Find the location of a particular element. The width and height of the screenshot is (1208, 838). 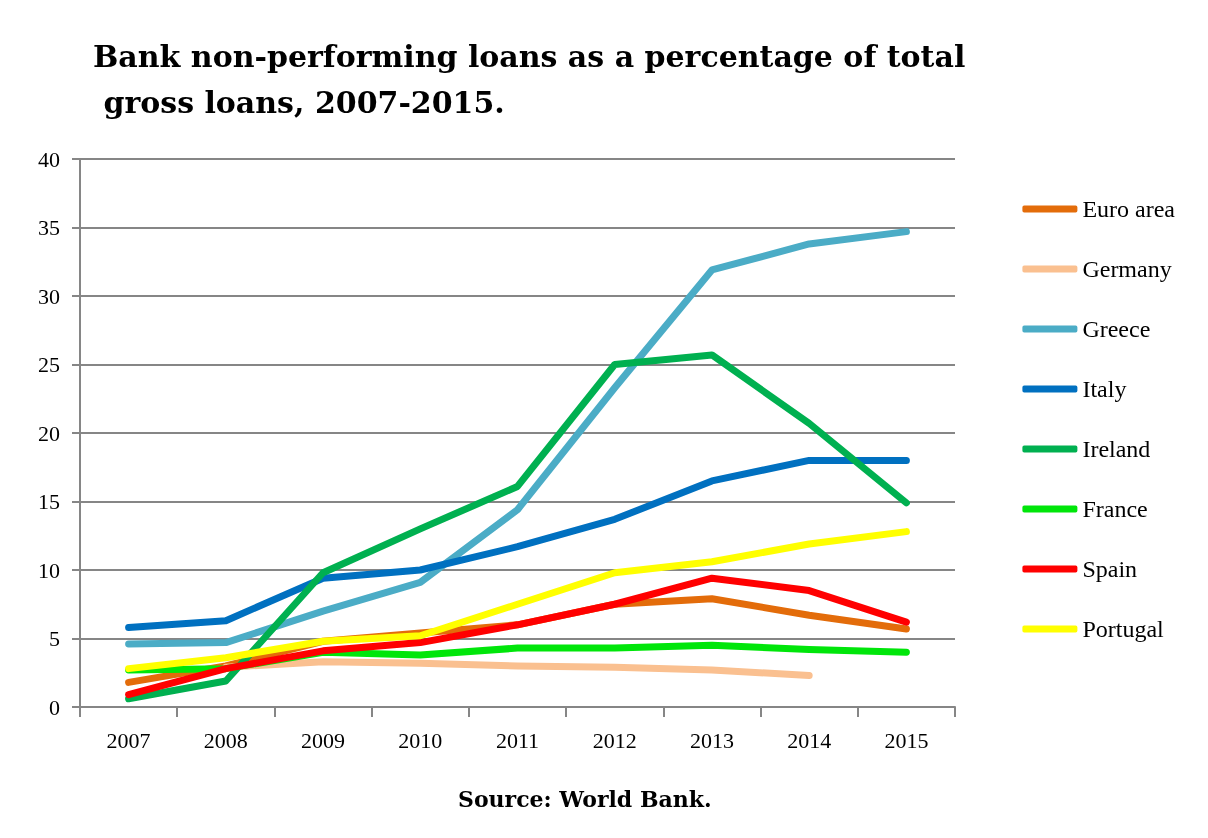

source-note: Source: World Bank. is located at coordinates (585, 799).